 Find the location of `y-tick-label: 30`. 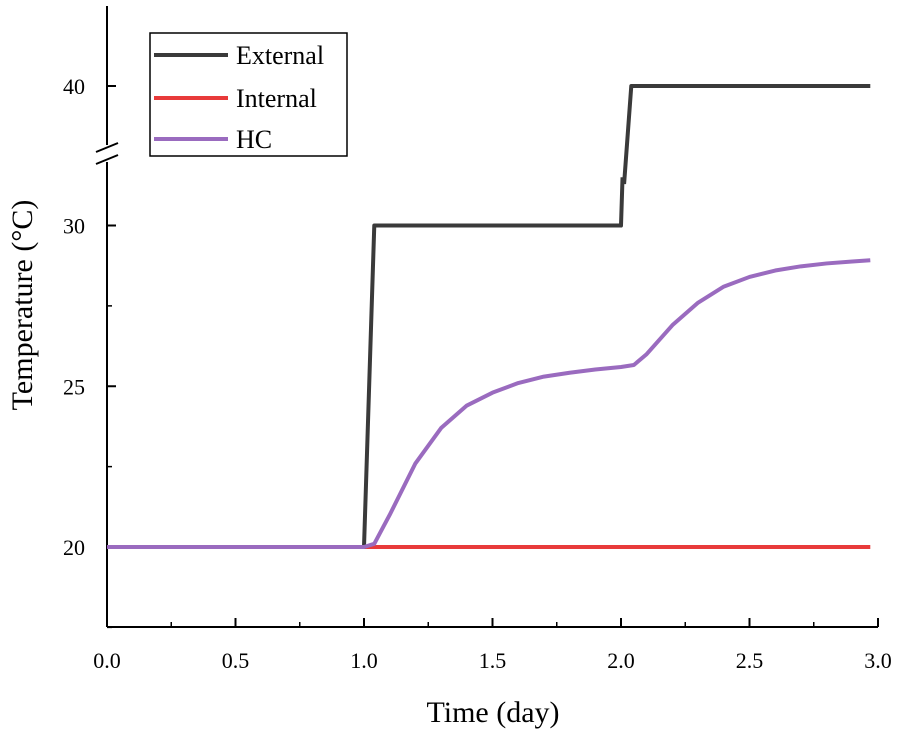

y-tick-label: 30 is located at coordinates (74, 226).